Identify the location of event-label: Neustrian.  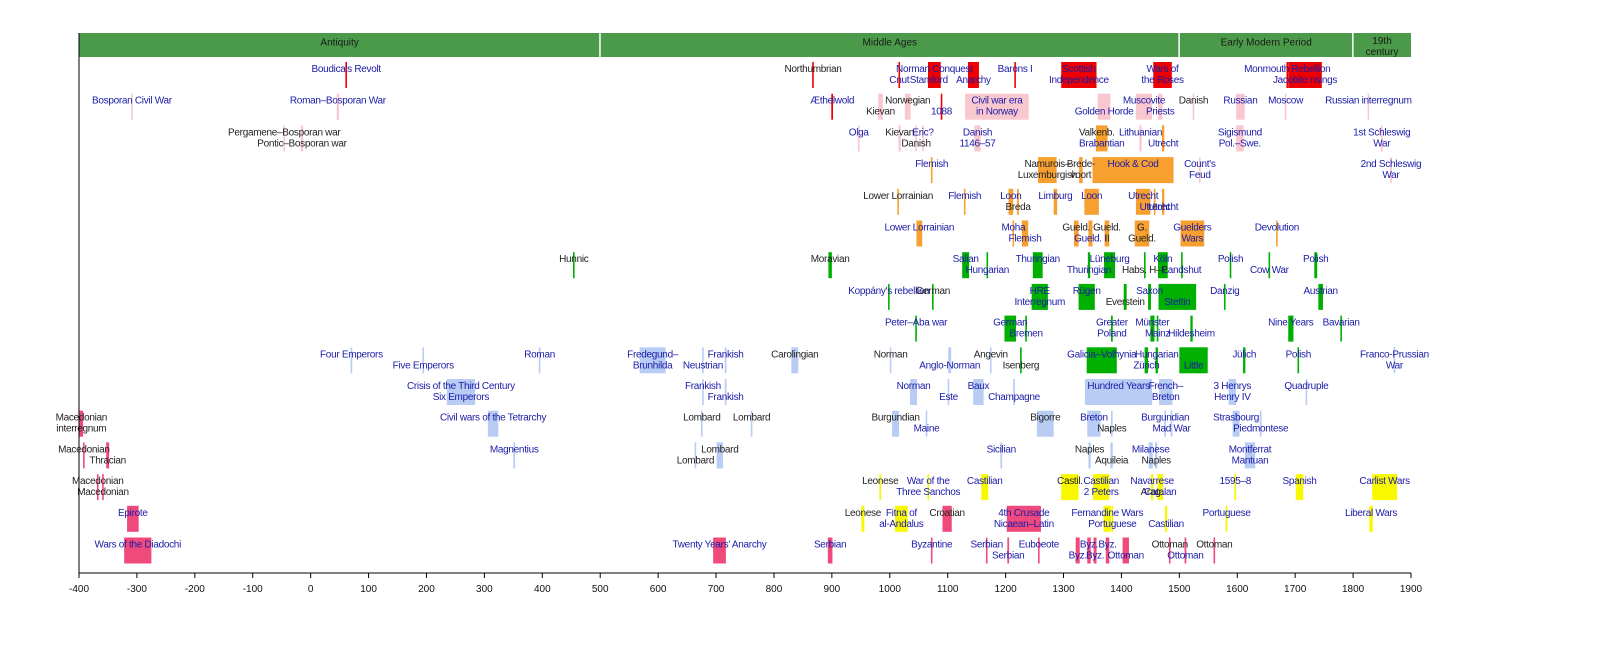
(703, 365).